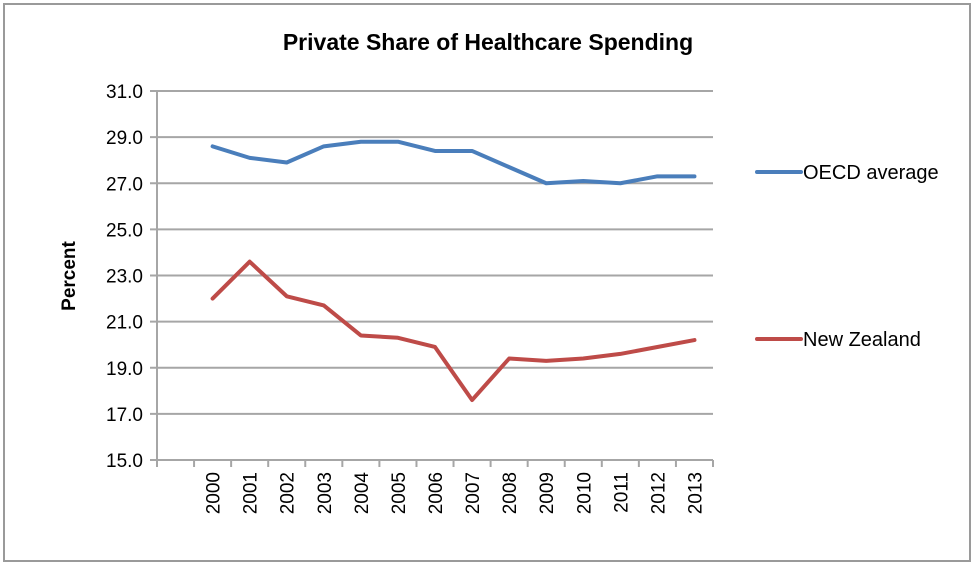 This screenshot has width=976, height=569. Describe the element at coordinates (436, 493) in the screenshot. I see `x-tick-label: 2006` at that location.